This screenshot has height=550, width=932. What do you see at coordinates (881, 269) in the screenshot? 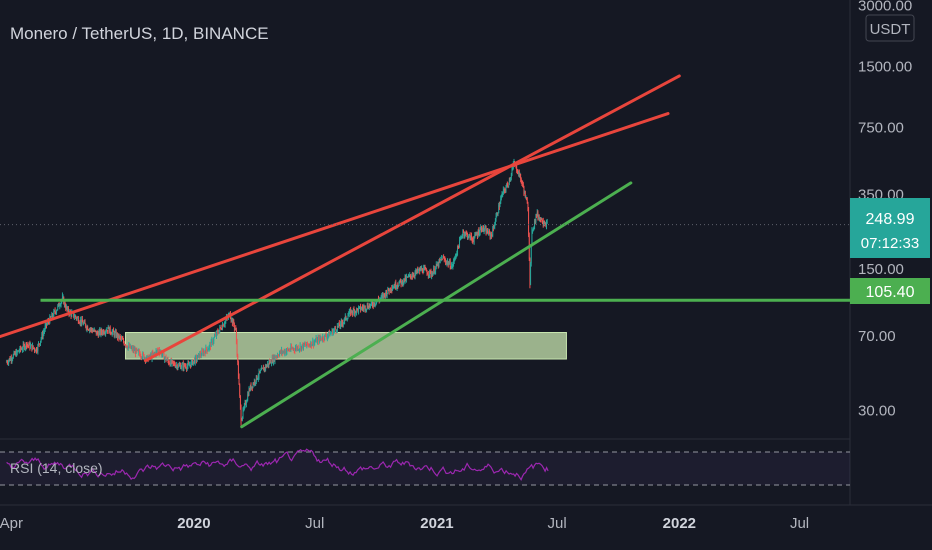
I see `price-tick-label: 150.00` at bounding box center [881, 269].